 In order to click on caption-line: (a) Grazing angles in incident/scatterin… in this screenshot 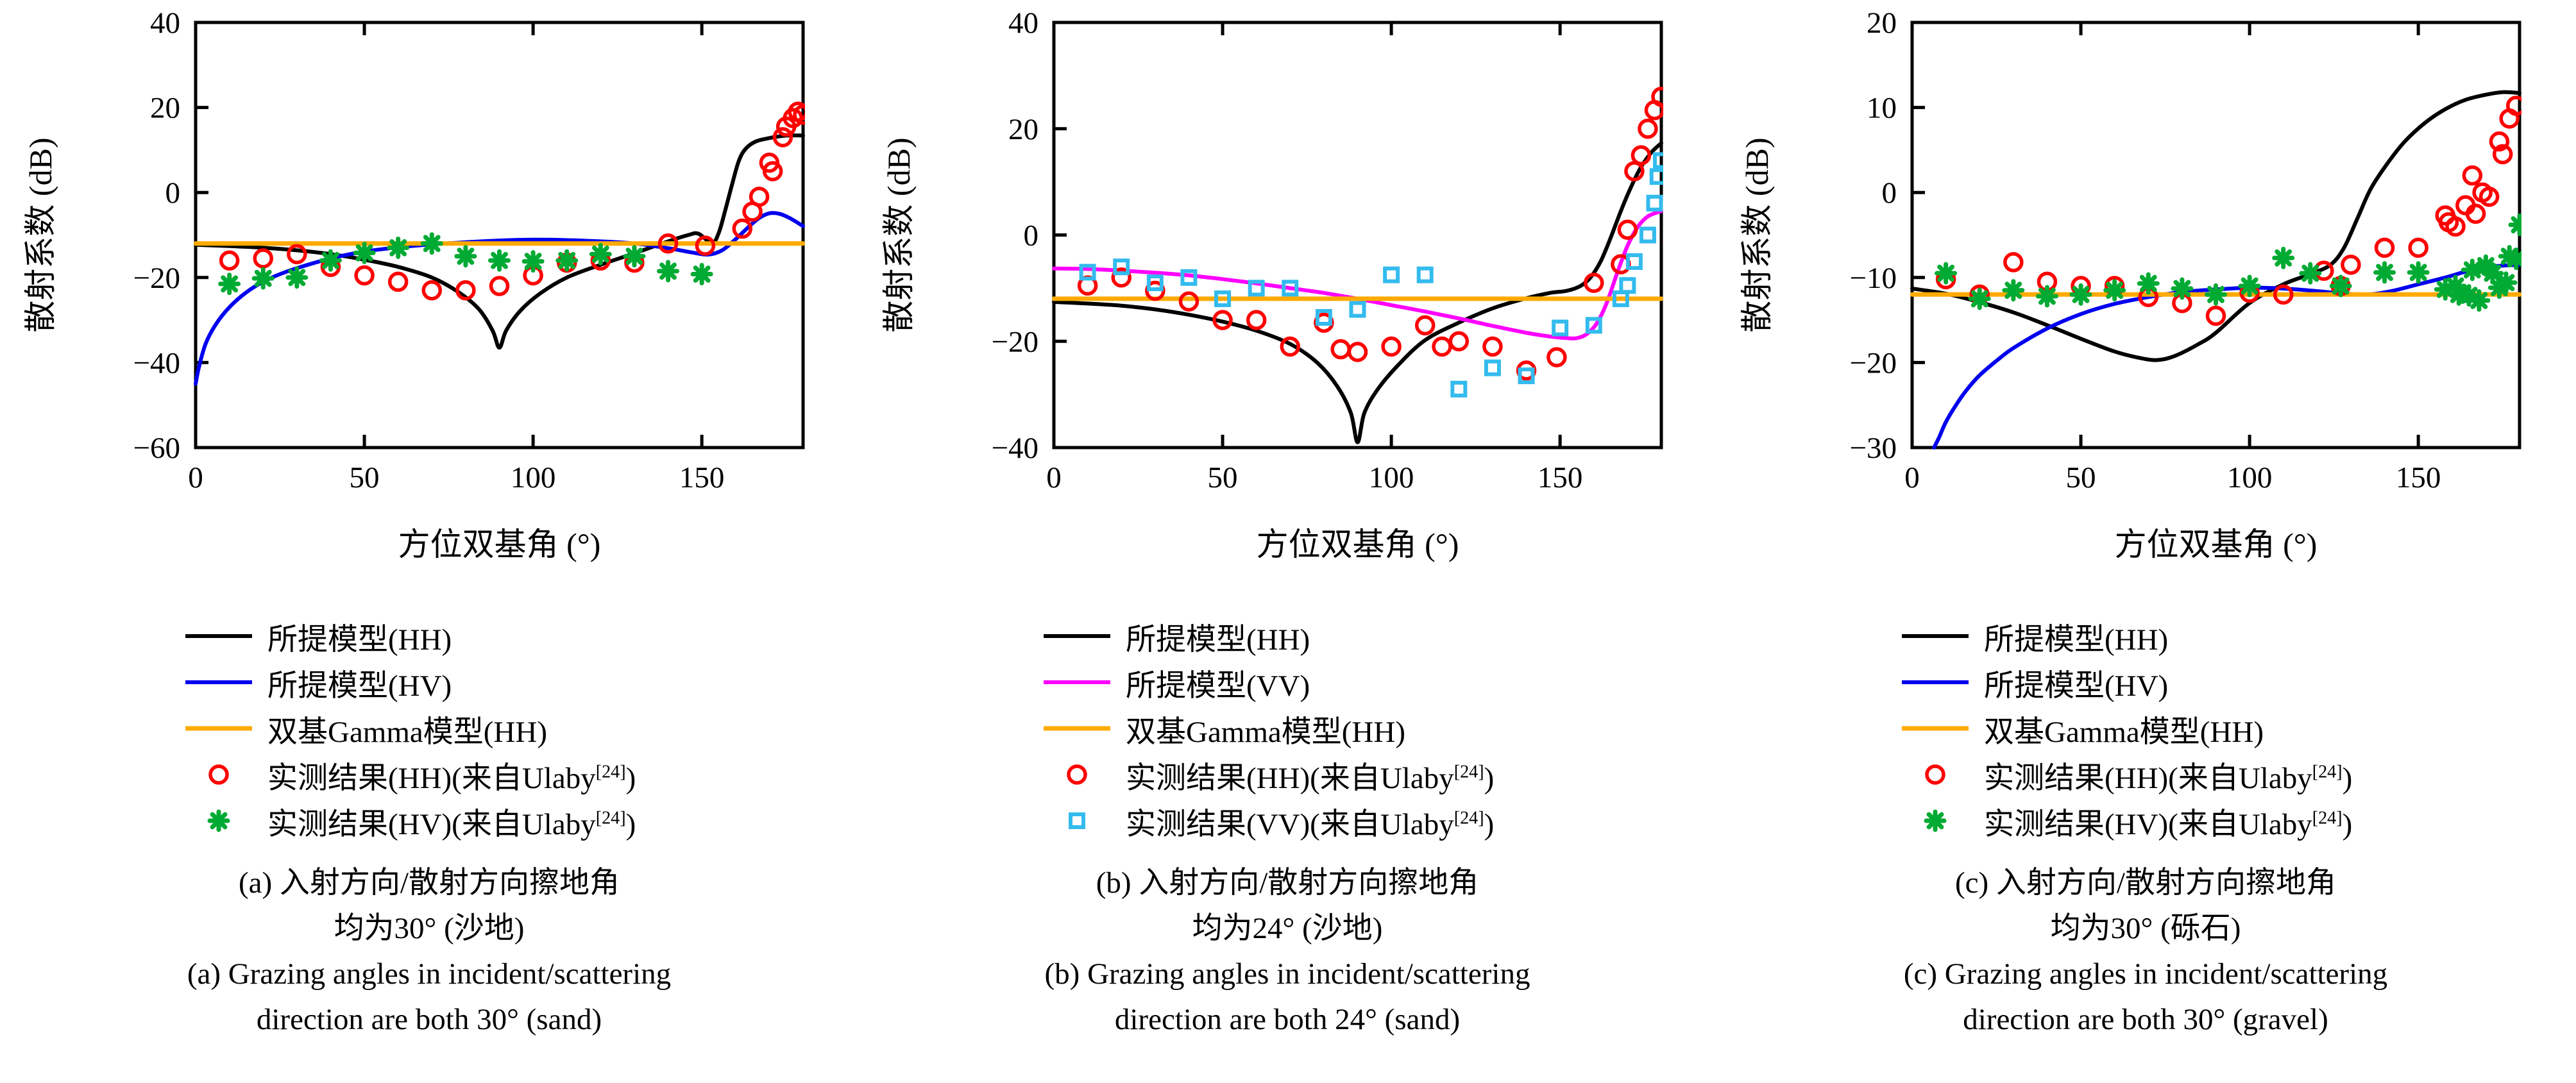, I will do `click(429, 974)`.